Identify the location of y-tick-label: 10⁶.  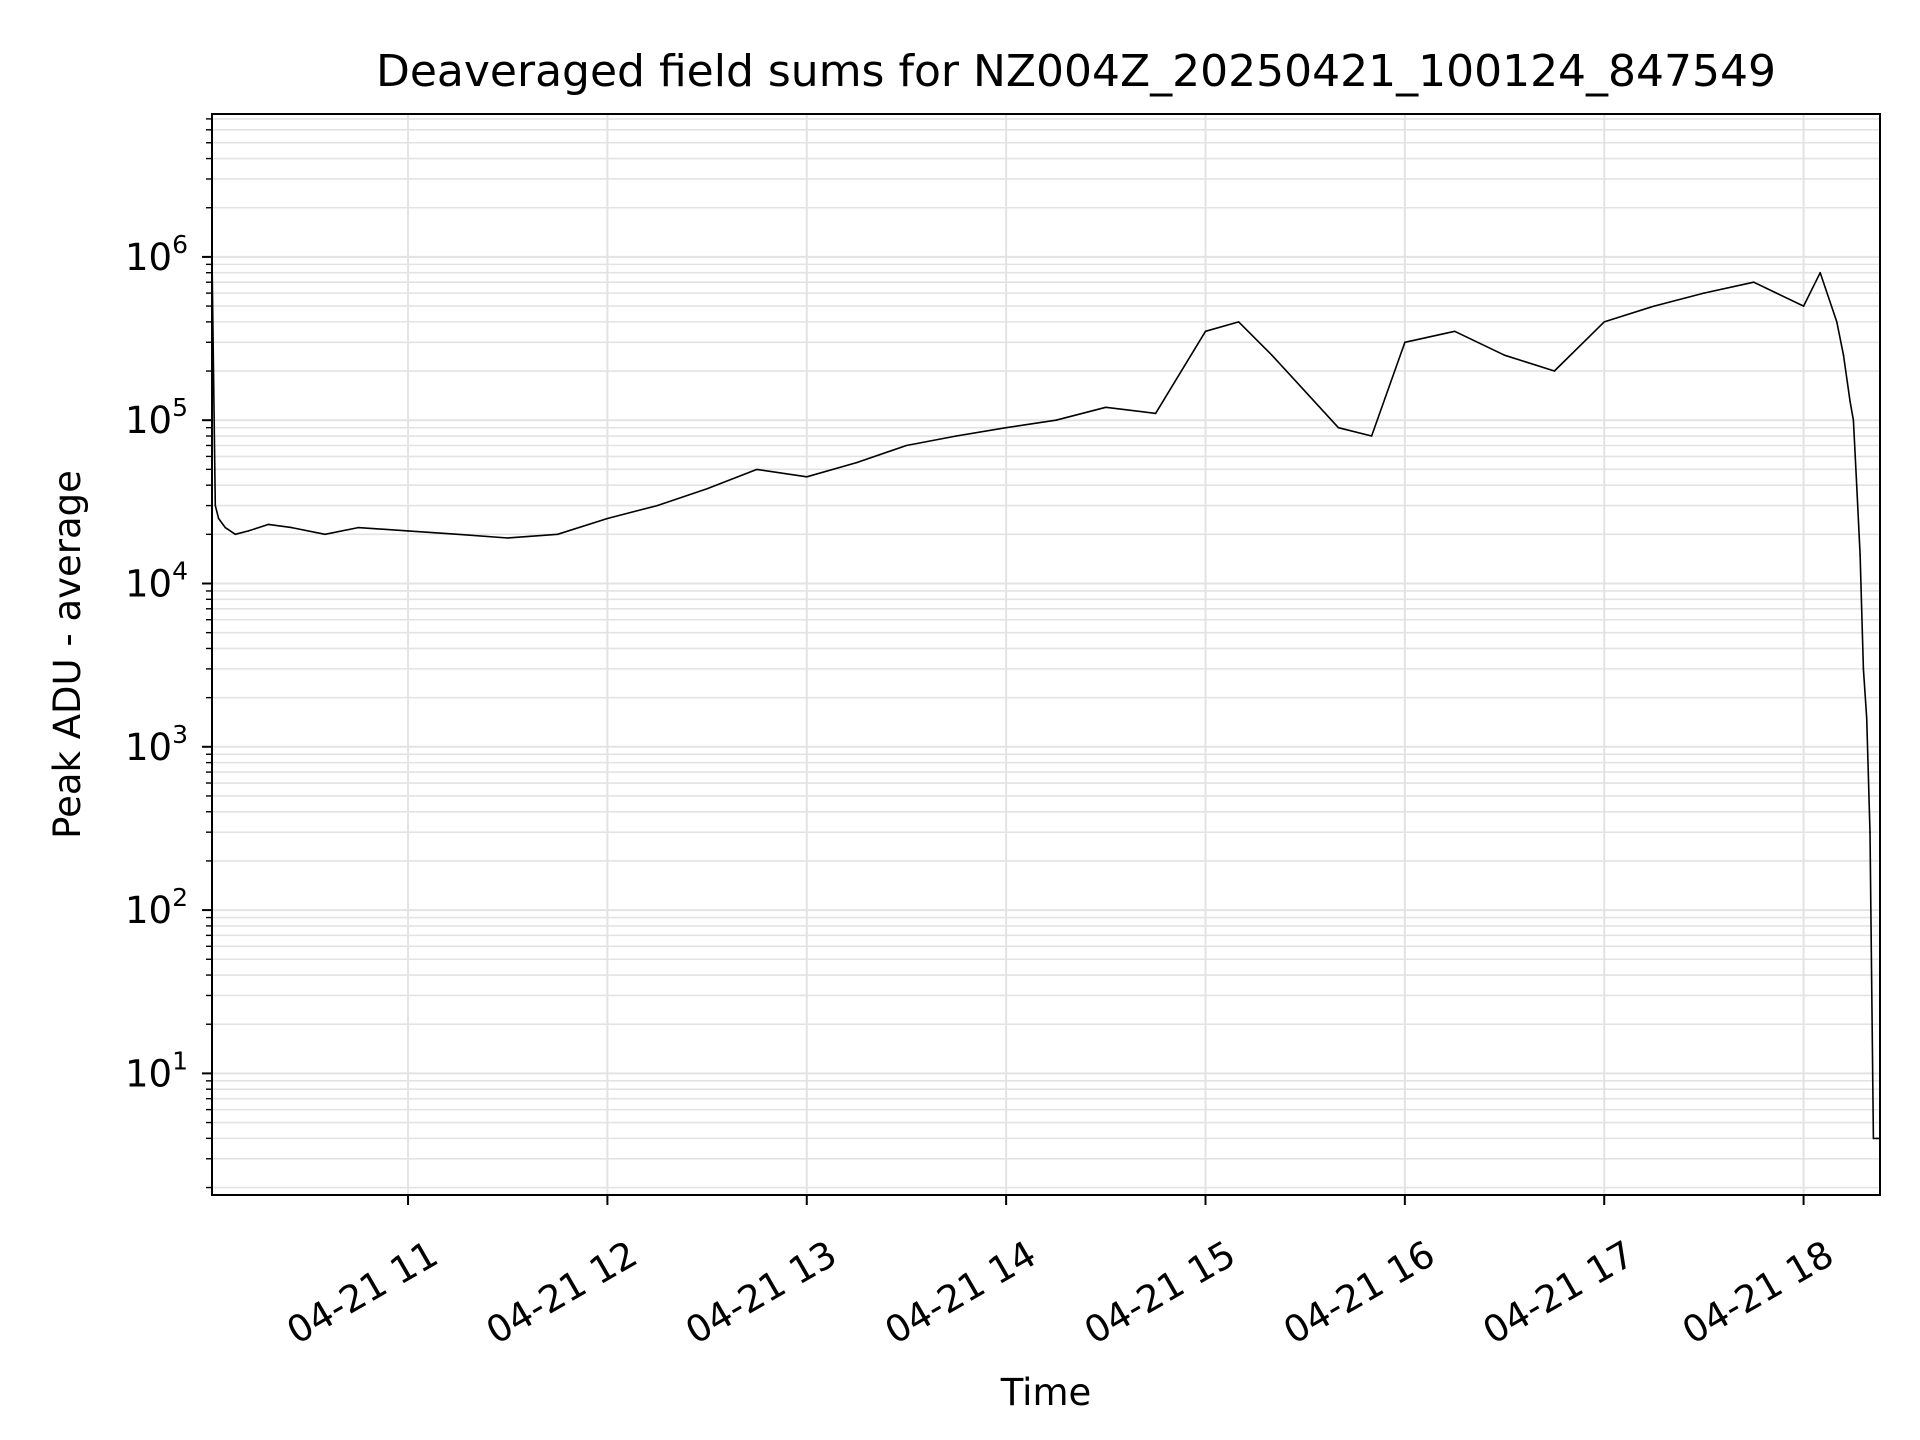
(156, 254).